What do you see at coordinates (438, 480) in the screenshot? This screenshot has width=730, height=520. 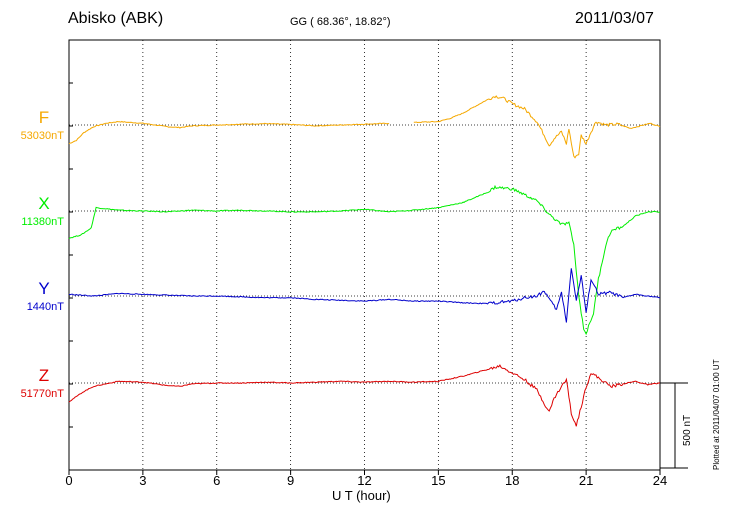 I see `x-tick-label: 15` at bounding box center [438, 480].